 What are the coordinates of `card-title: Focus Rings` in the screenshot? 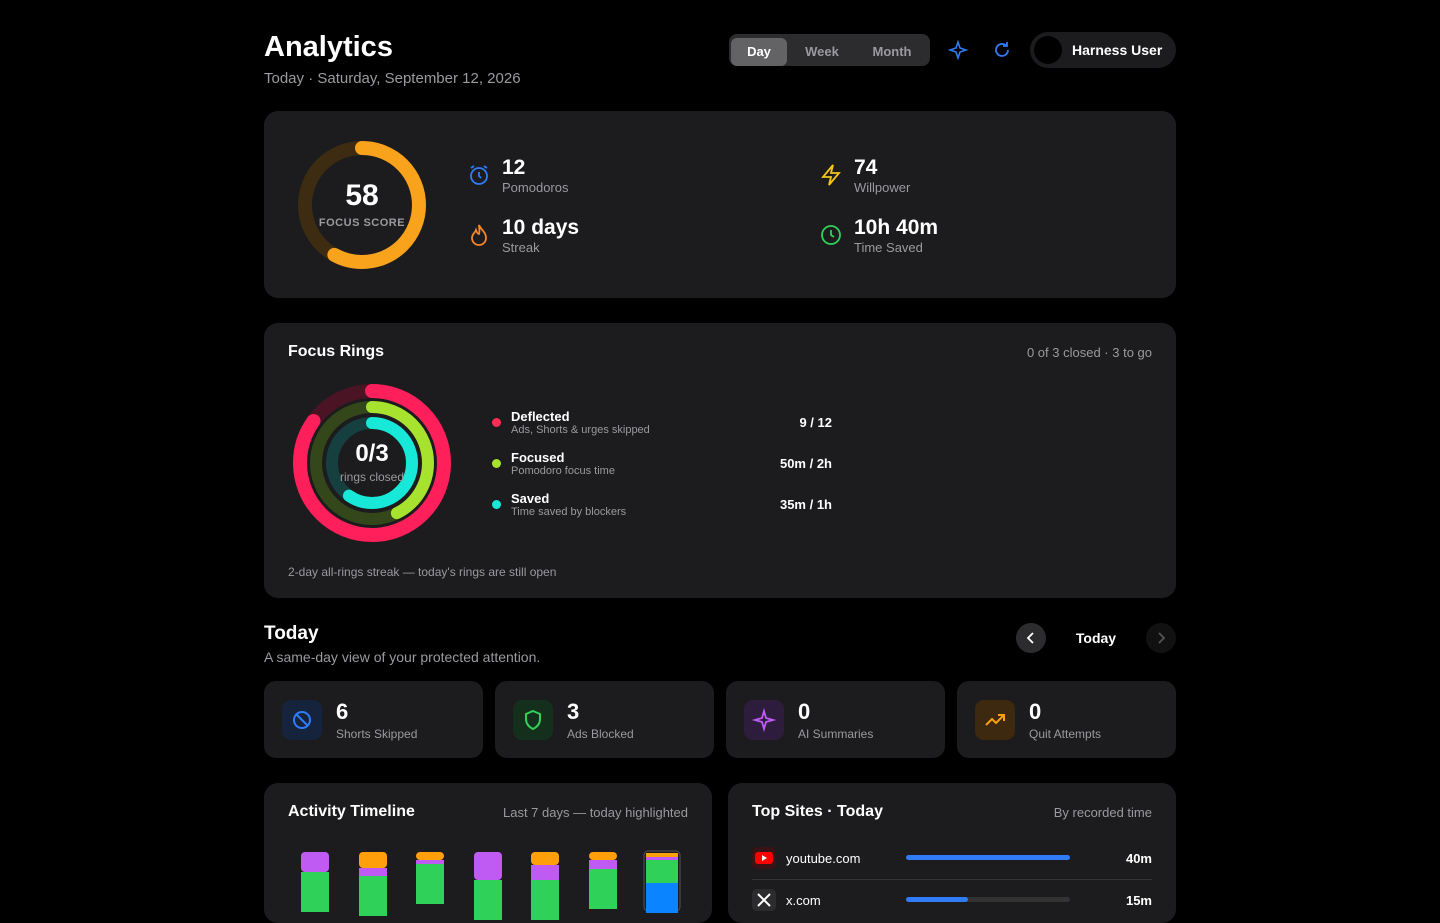 It's located at (336, 351).